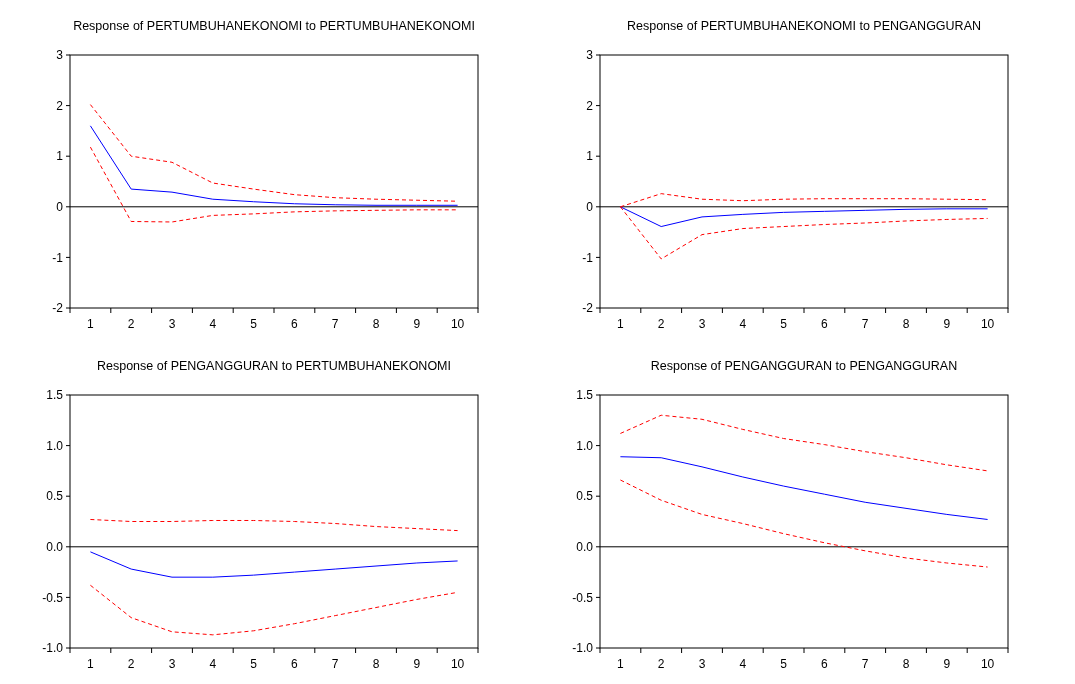 This screenshot has height=684, width=1075. I want to click on chart-title: Response of PERTUMBUHANEKONOMI to PERTUMBUHANEKONOMI, so click(274, 26).